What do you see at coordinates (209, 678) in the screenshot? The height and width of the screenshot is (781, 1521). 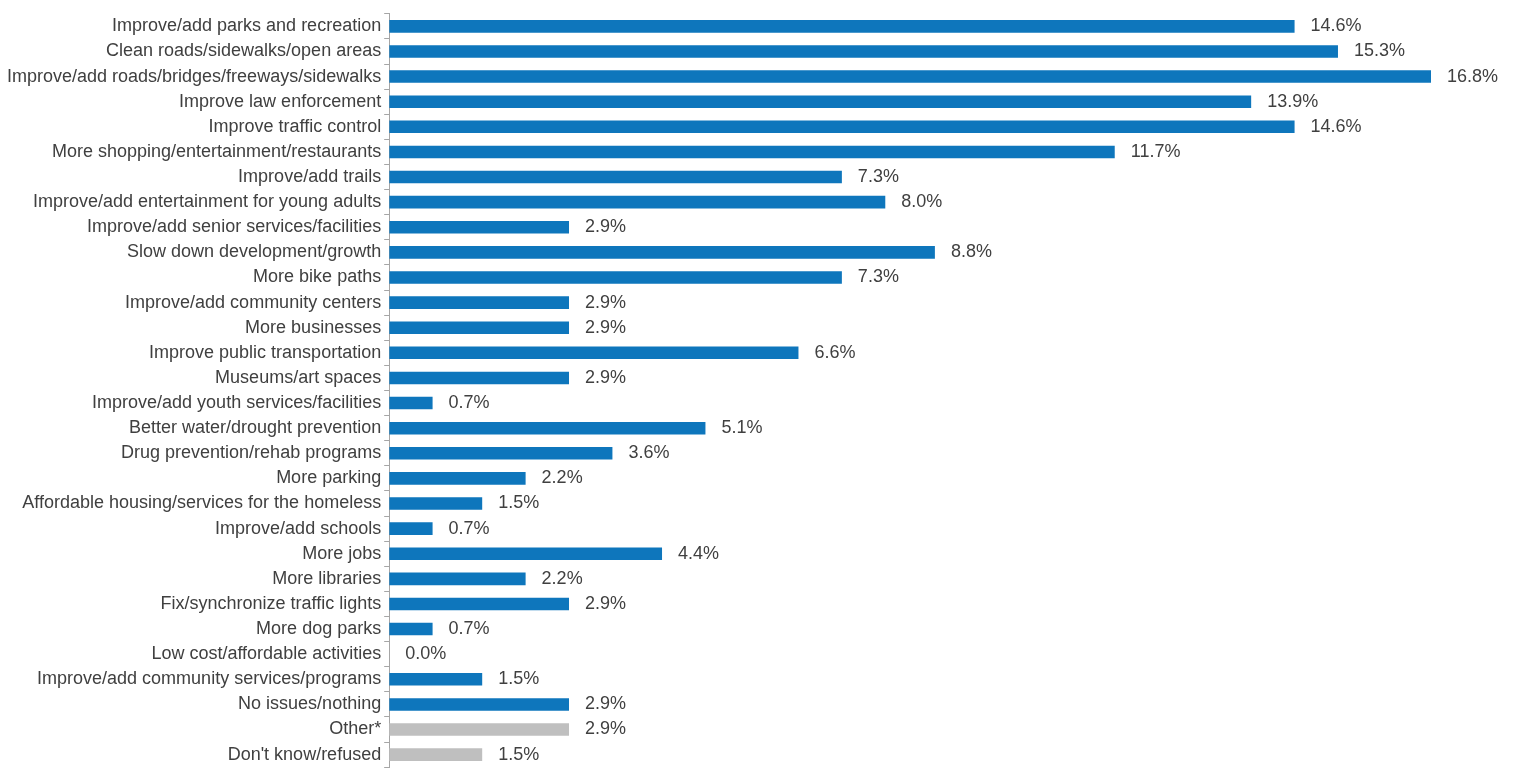 I see `y-tick-label: Improve/add community services/programs` at bounding box center [209, 678].